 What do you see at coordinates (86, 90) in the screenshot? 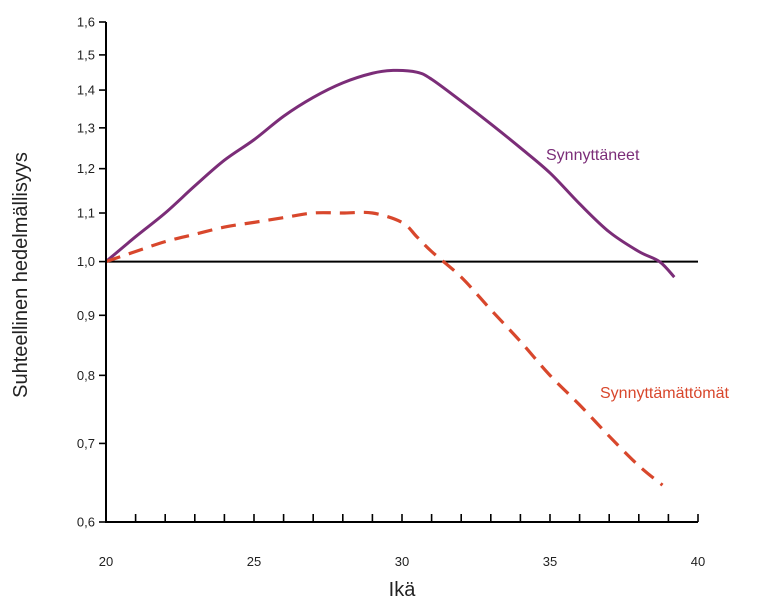
I see `y-tick-label: 1,4` at bounding box center [86, 90].